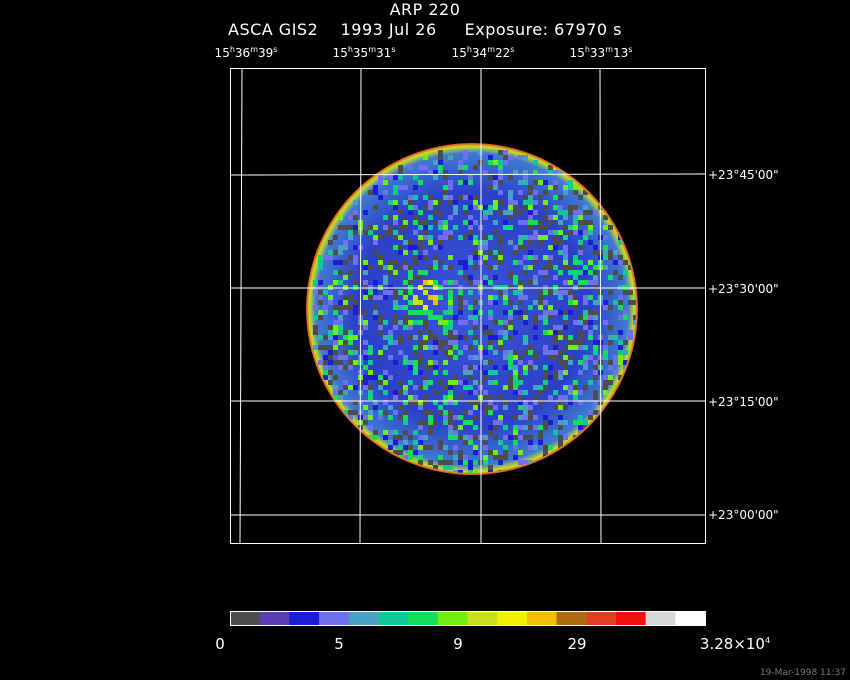 The image size is (850, 680). Describe the element at coordinates (483, 52) in the screenshot. I see `ra-tick-label: 15h34m22s` at that location.